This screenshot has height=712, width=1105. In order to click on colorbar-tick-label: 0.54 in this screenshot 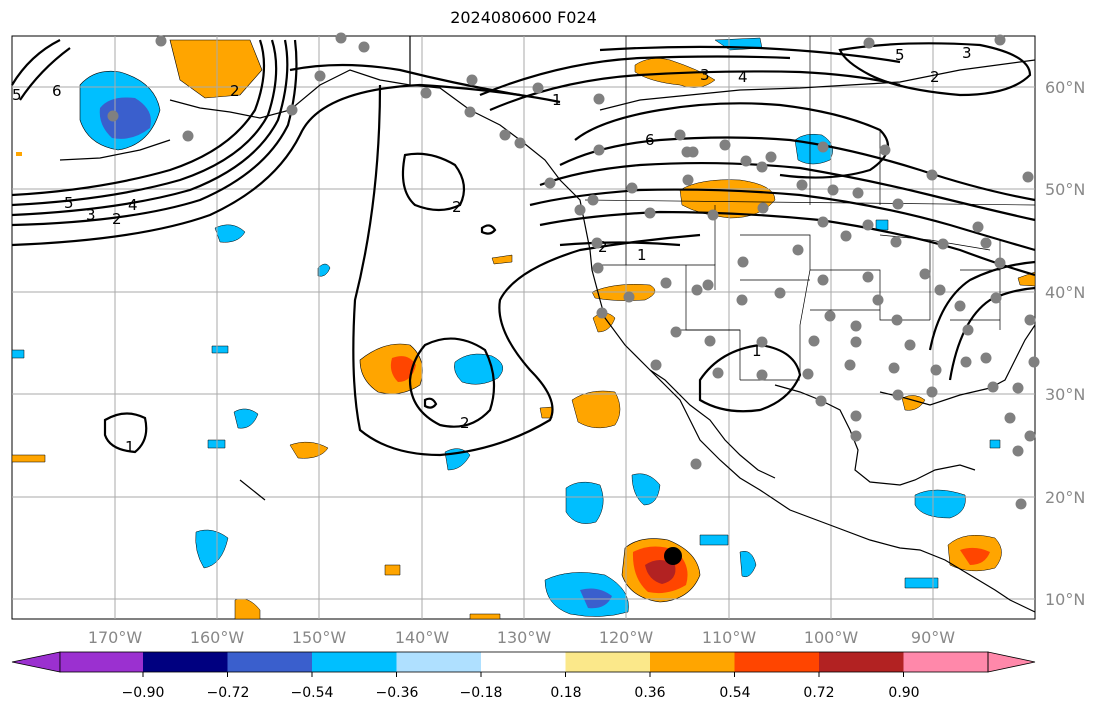, I will do `click(734, 693)`.